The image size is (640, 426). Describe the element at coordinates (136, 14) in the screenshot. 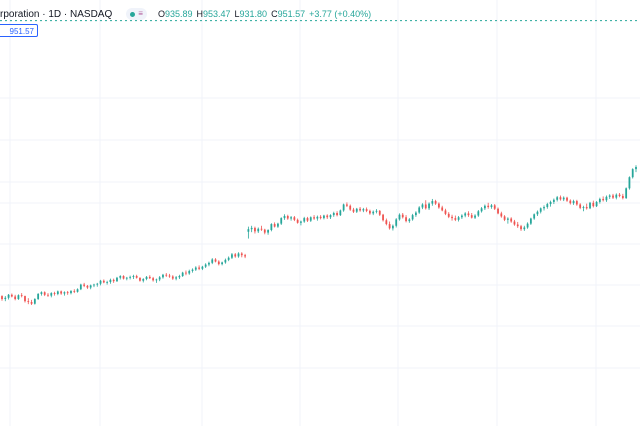

I see `market-status-indicator: ≡` at that location.